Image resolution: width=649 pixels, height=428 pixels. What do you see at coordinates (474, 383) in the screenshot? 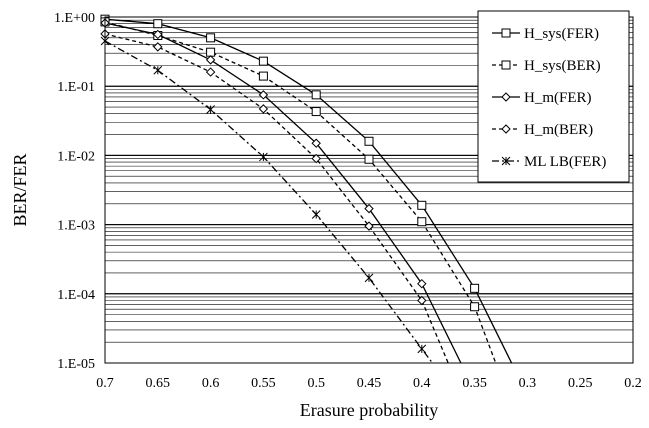
I see `x-tick-label: 0.35` at bounding box center [474, 383].